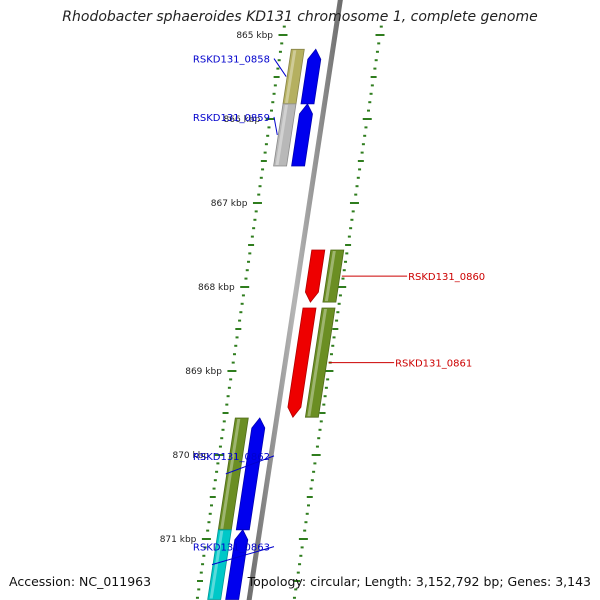 The image size is (600, 600). Describe the element at coordinates (216, 288) in the screenshot. I see `tick-label: 868 kbp` at that location.